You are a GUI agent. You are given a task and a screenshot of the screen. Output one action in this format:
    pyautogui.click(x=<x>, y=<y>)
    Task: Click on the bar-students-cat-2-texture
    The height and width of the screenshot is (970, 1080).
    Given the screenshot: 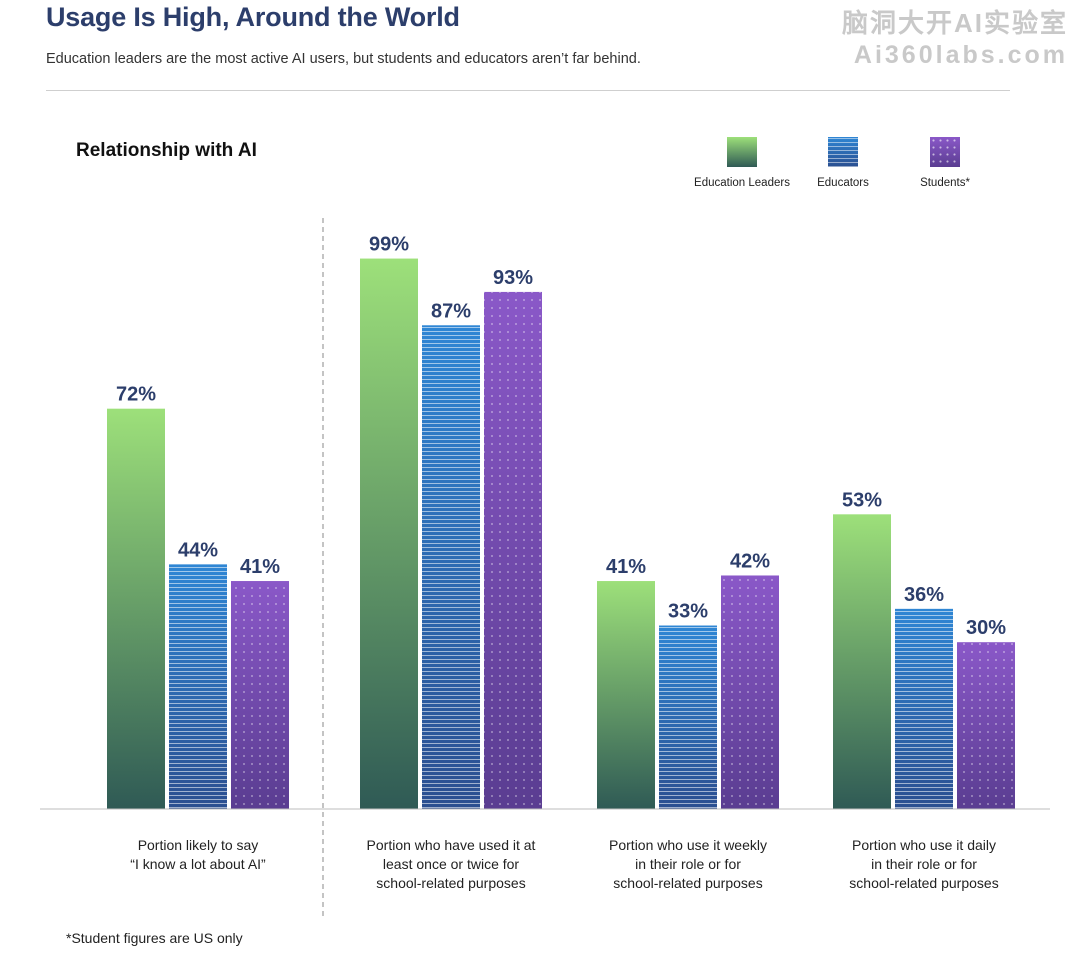 What is the action you would take?
    pyautogui.click(x=513, y=550)
    